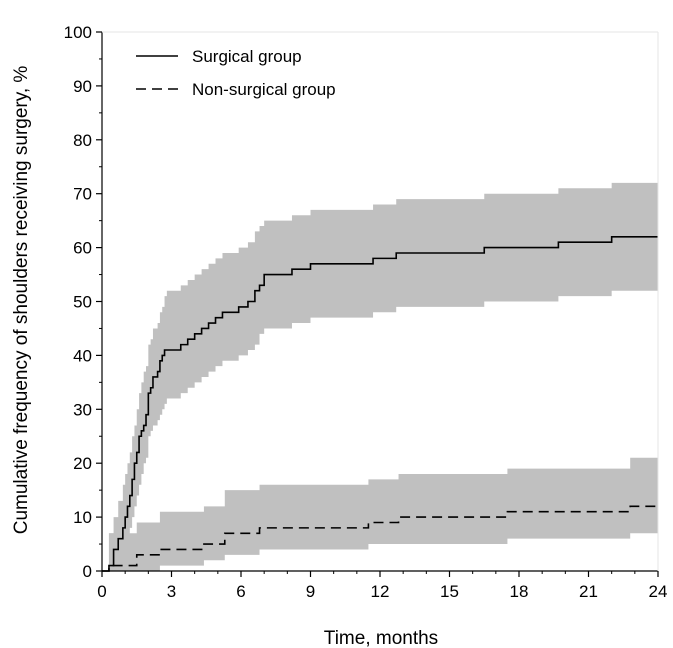  Describe the element at coordinates (247, 56) in the screenshot. I see `legend-label-surgical: Surgical group` at that location.